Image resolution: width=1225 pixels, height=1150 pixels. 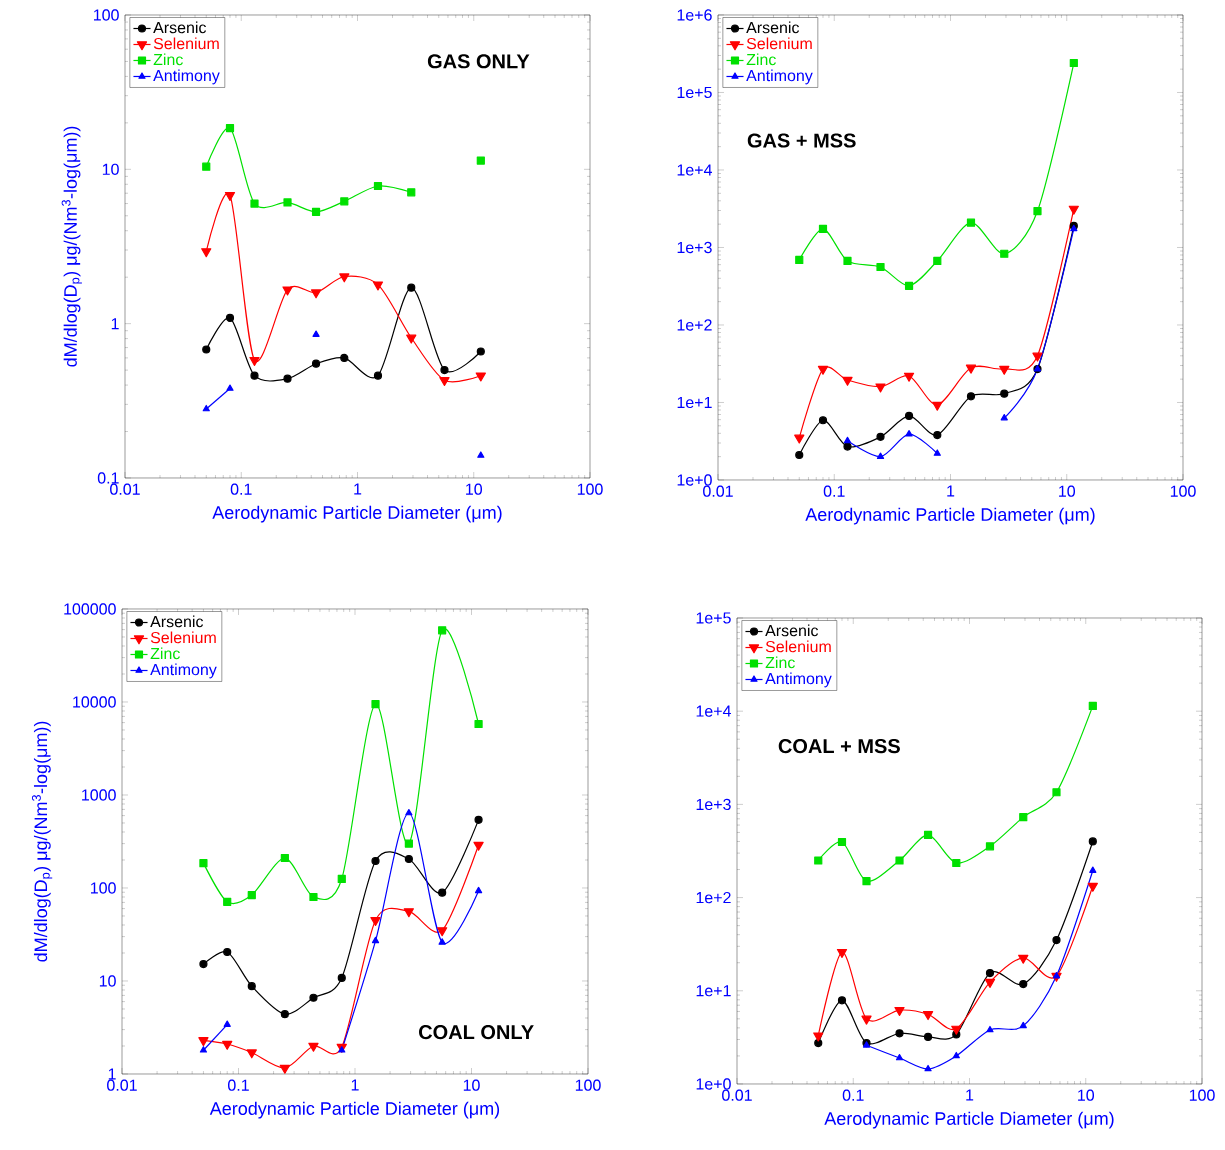 What do you see at coordinates (801, 140) in the screenshot?
I see `text: GAS + MSS` at bounding box center [801, 140].